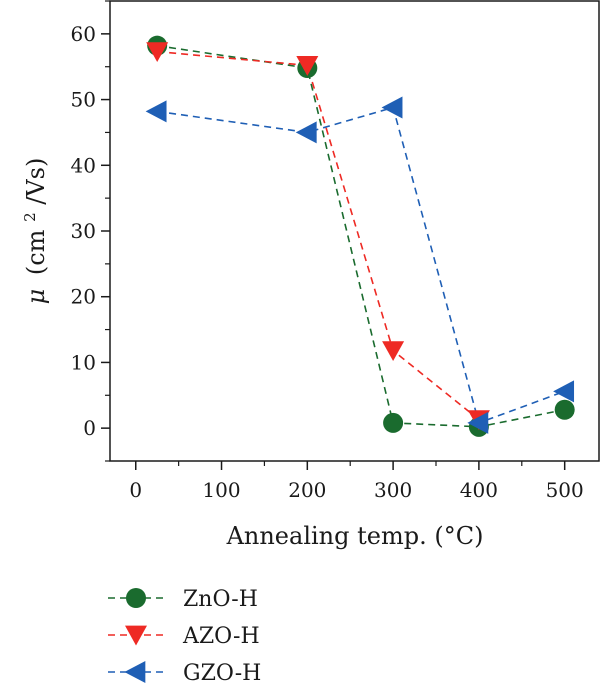 The image size is (600, 687). Describe the element at coordinates (220, 599) in the screenshot. I see `legend-label: ZnO-H` at that location.